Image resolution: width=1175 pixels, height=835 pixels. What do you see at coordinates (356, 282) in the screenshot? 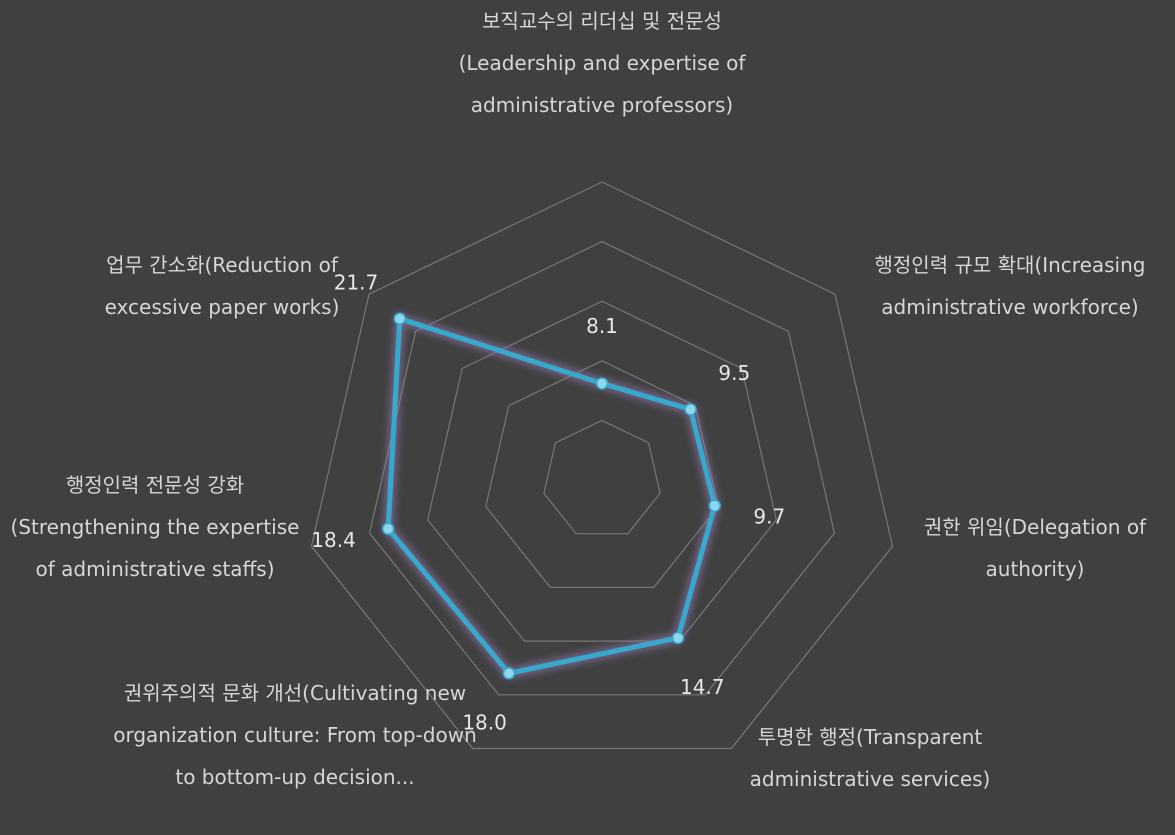
I see `data-label: 21.7` at bounding box center [356, 282].